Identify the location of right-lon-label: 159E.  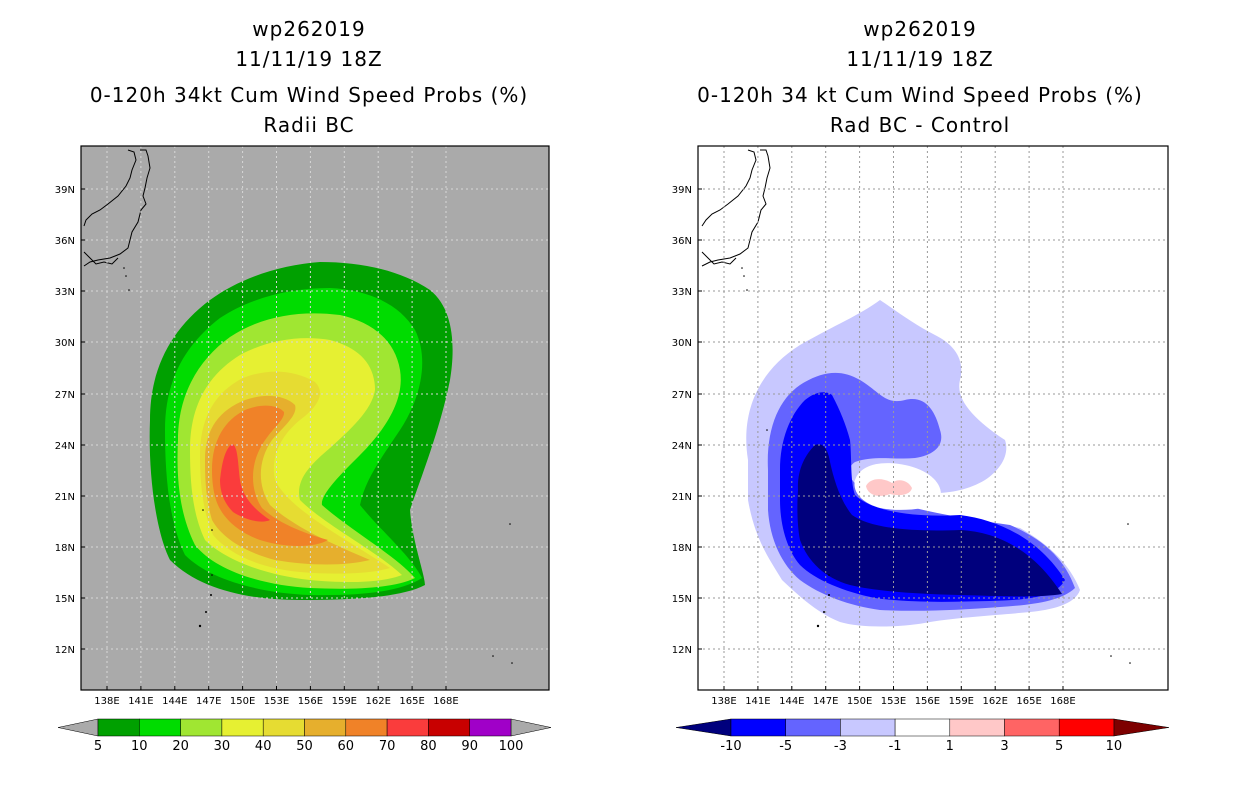
(961, 701).